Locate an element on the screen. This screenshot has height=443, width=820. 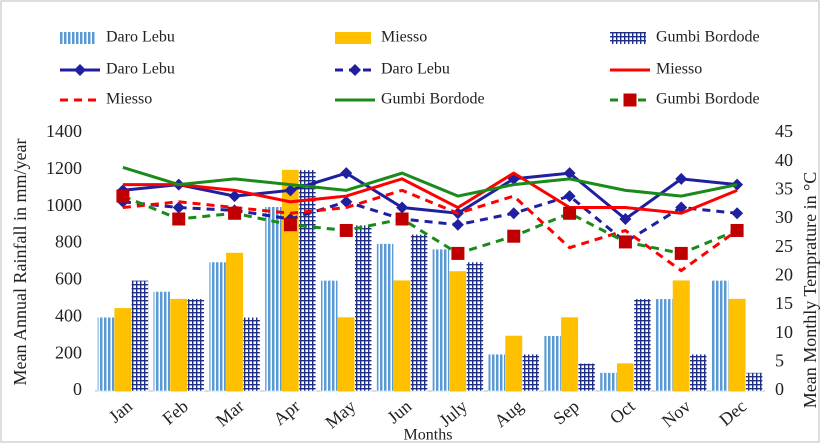
y-axis-title: Mean Annual Rainfall in mm/year is located at coordinates (20, 262).